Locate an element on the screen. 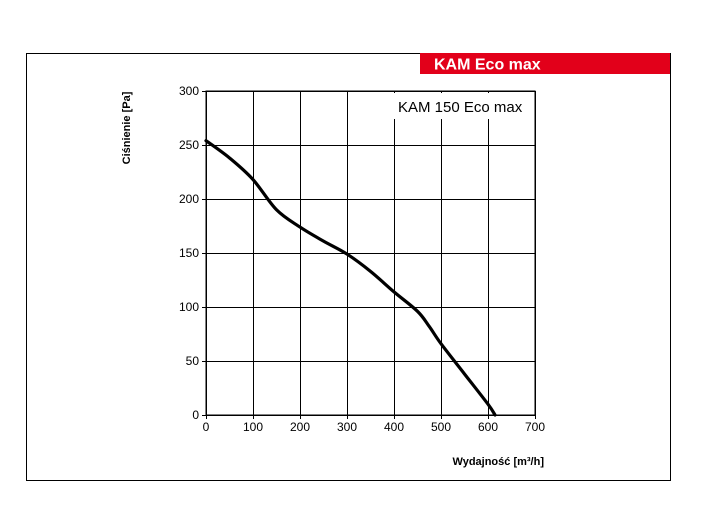 This screenshot has width=703, height=516. y-tick-labels: 0 50 100 150 200 250 300 is located at coordinates (189, 253).